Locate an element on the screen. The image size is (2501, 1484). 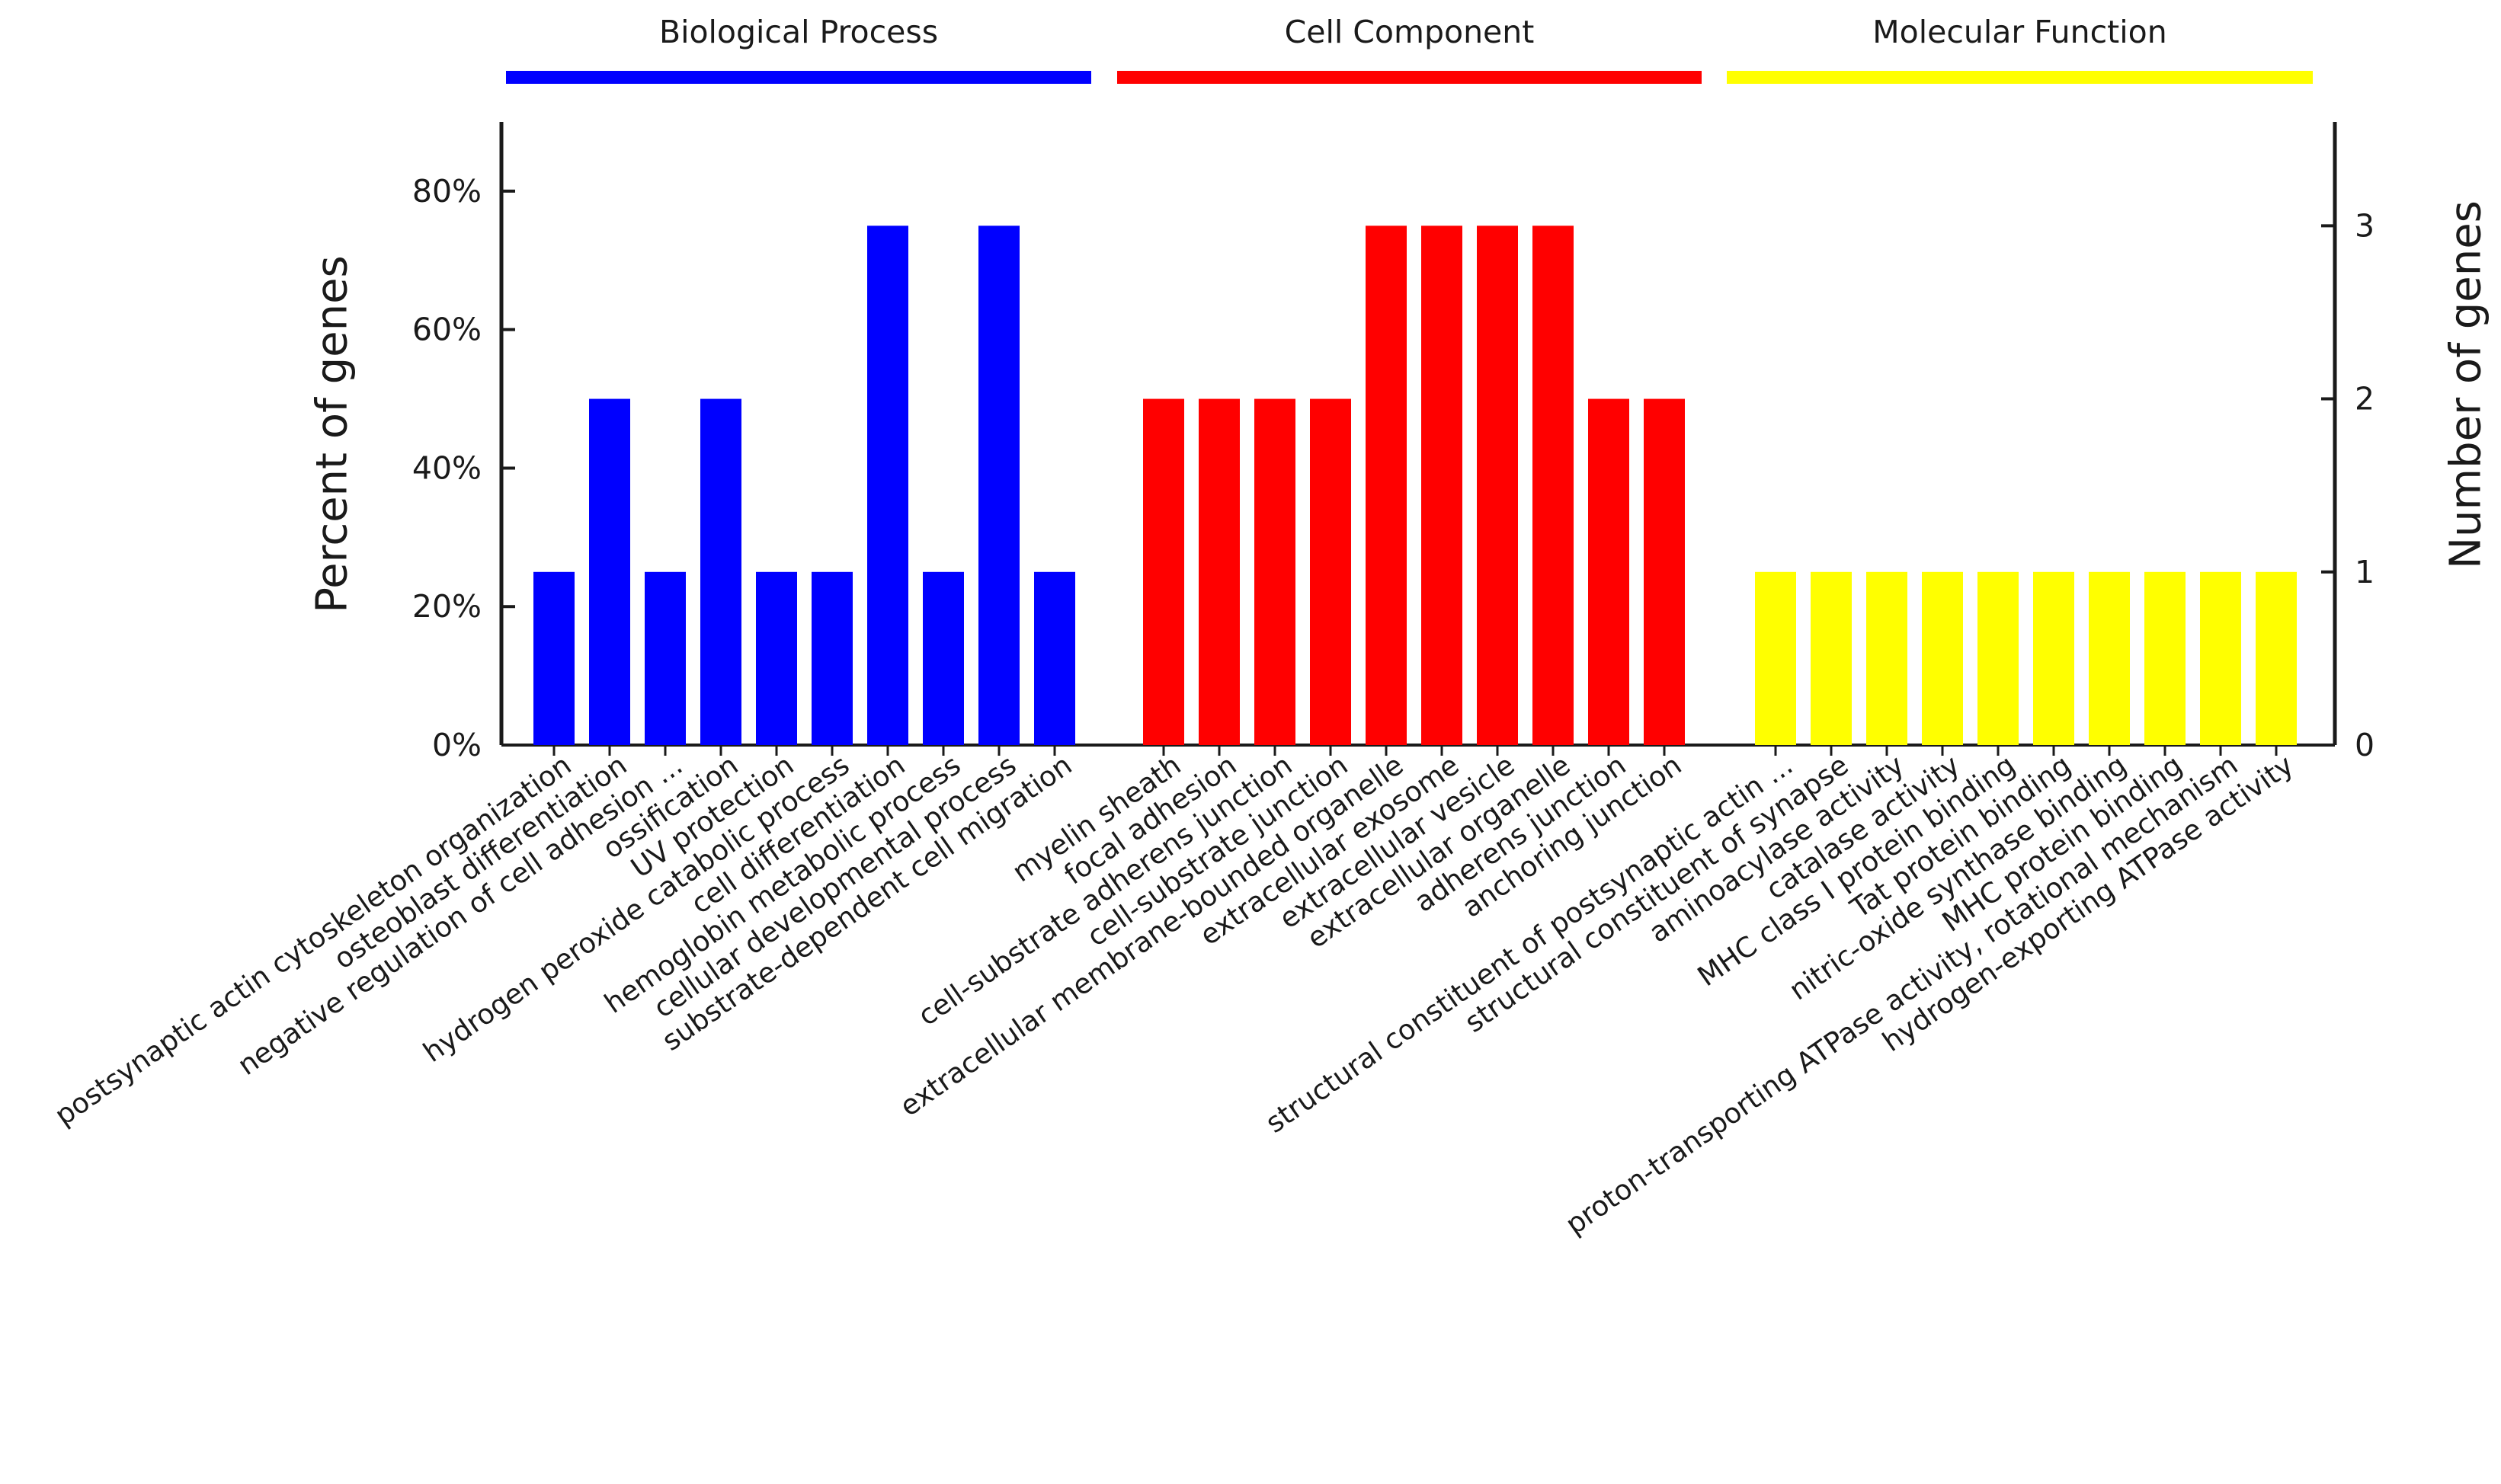
group-header-label: Molecular Function is located at coordinates (2019, 32).